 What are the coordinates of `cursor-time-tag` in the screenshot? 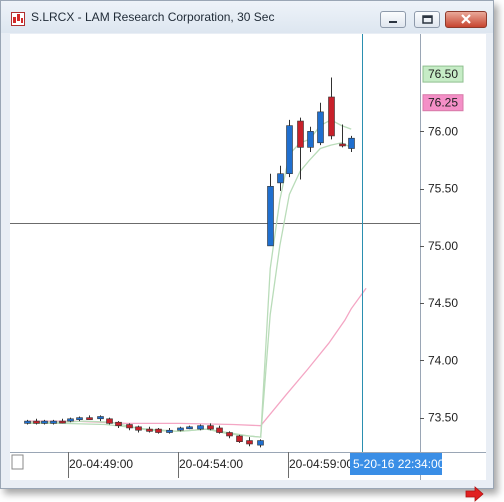 It's located at (396, 464).